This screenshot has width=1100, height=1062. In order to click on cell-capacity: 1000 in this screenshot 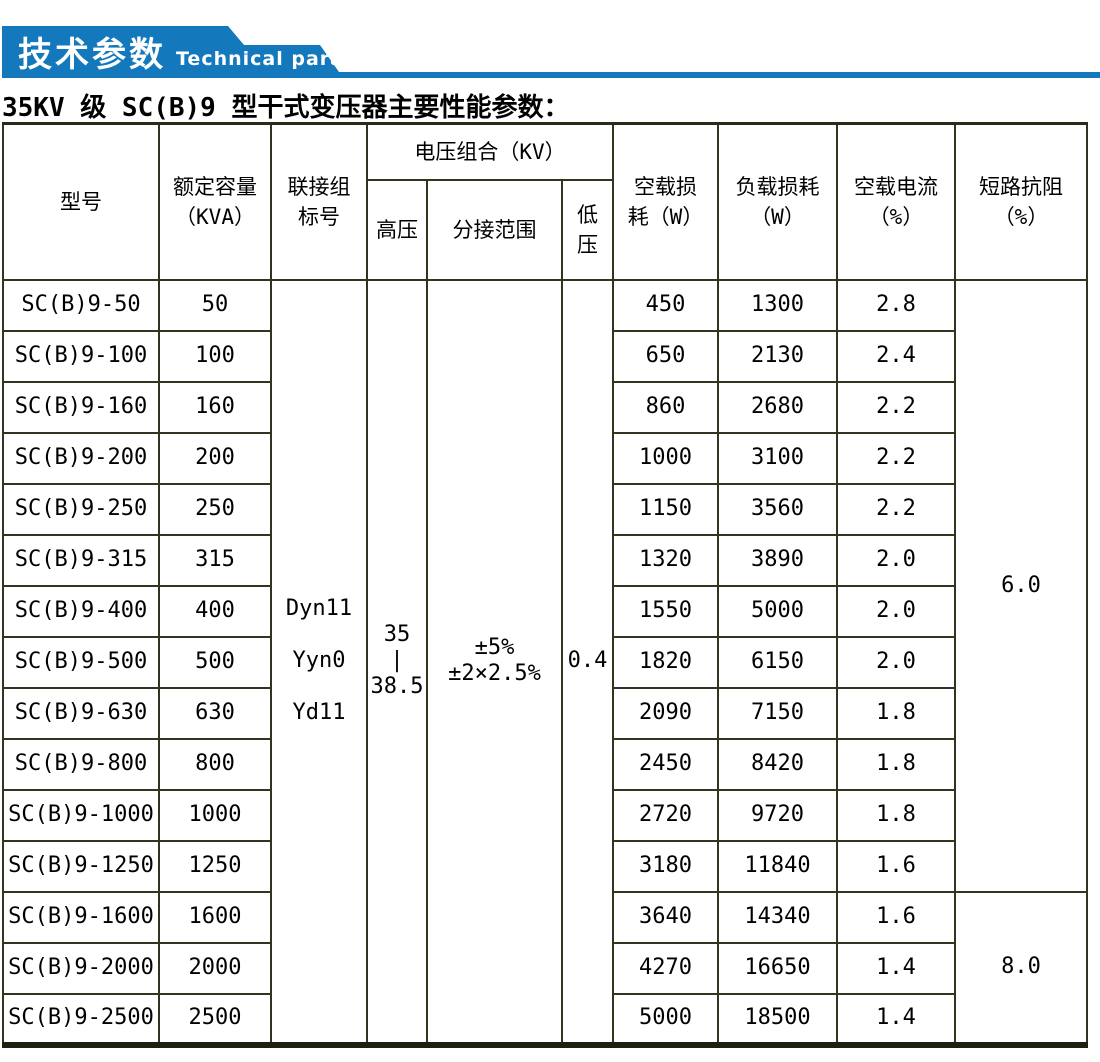, I will do `click(215, 815)`.